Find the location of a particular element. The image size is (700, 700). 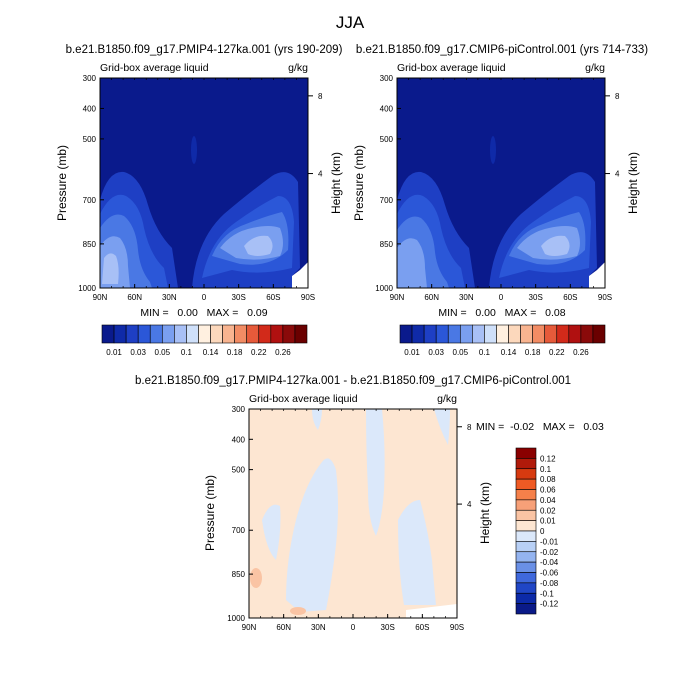

axis-ticks: 90N 60N 30N 0 30S 60S 90S 300 400 500 700 850 1000 8 4 is located at coordinates (200, 188).